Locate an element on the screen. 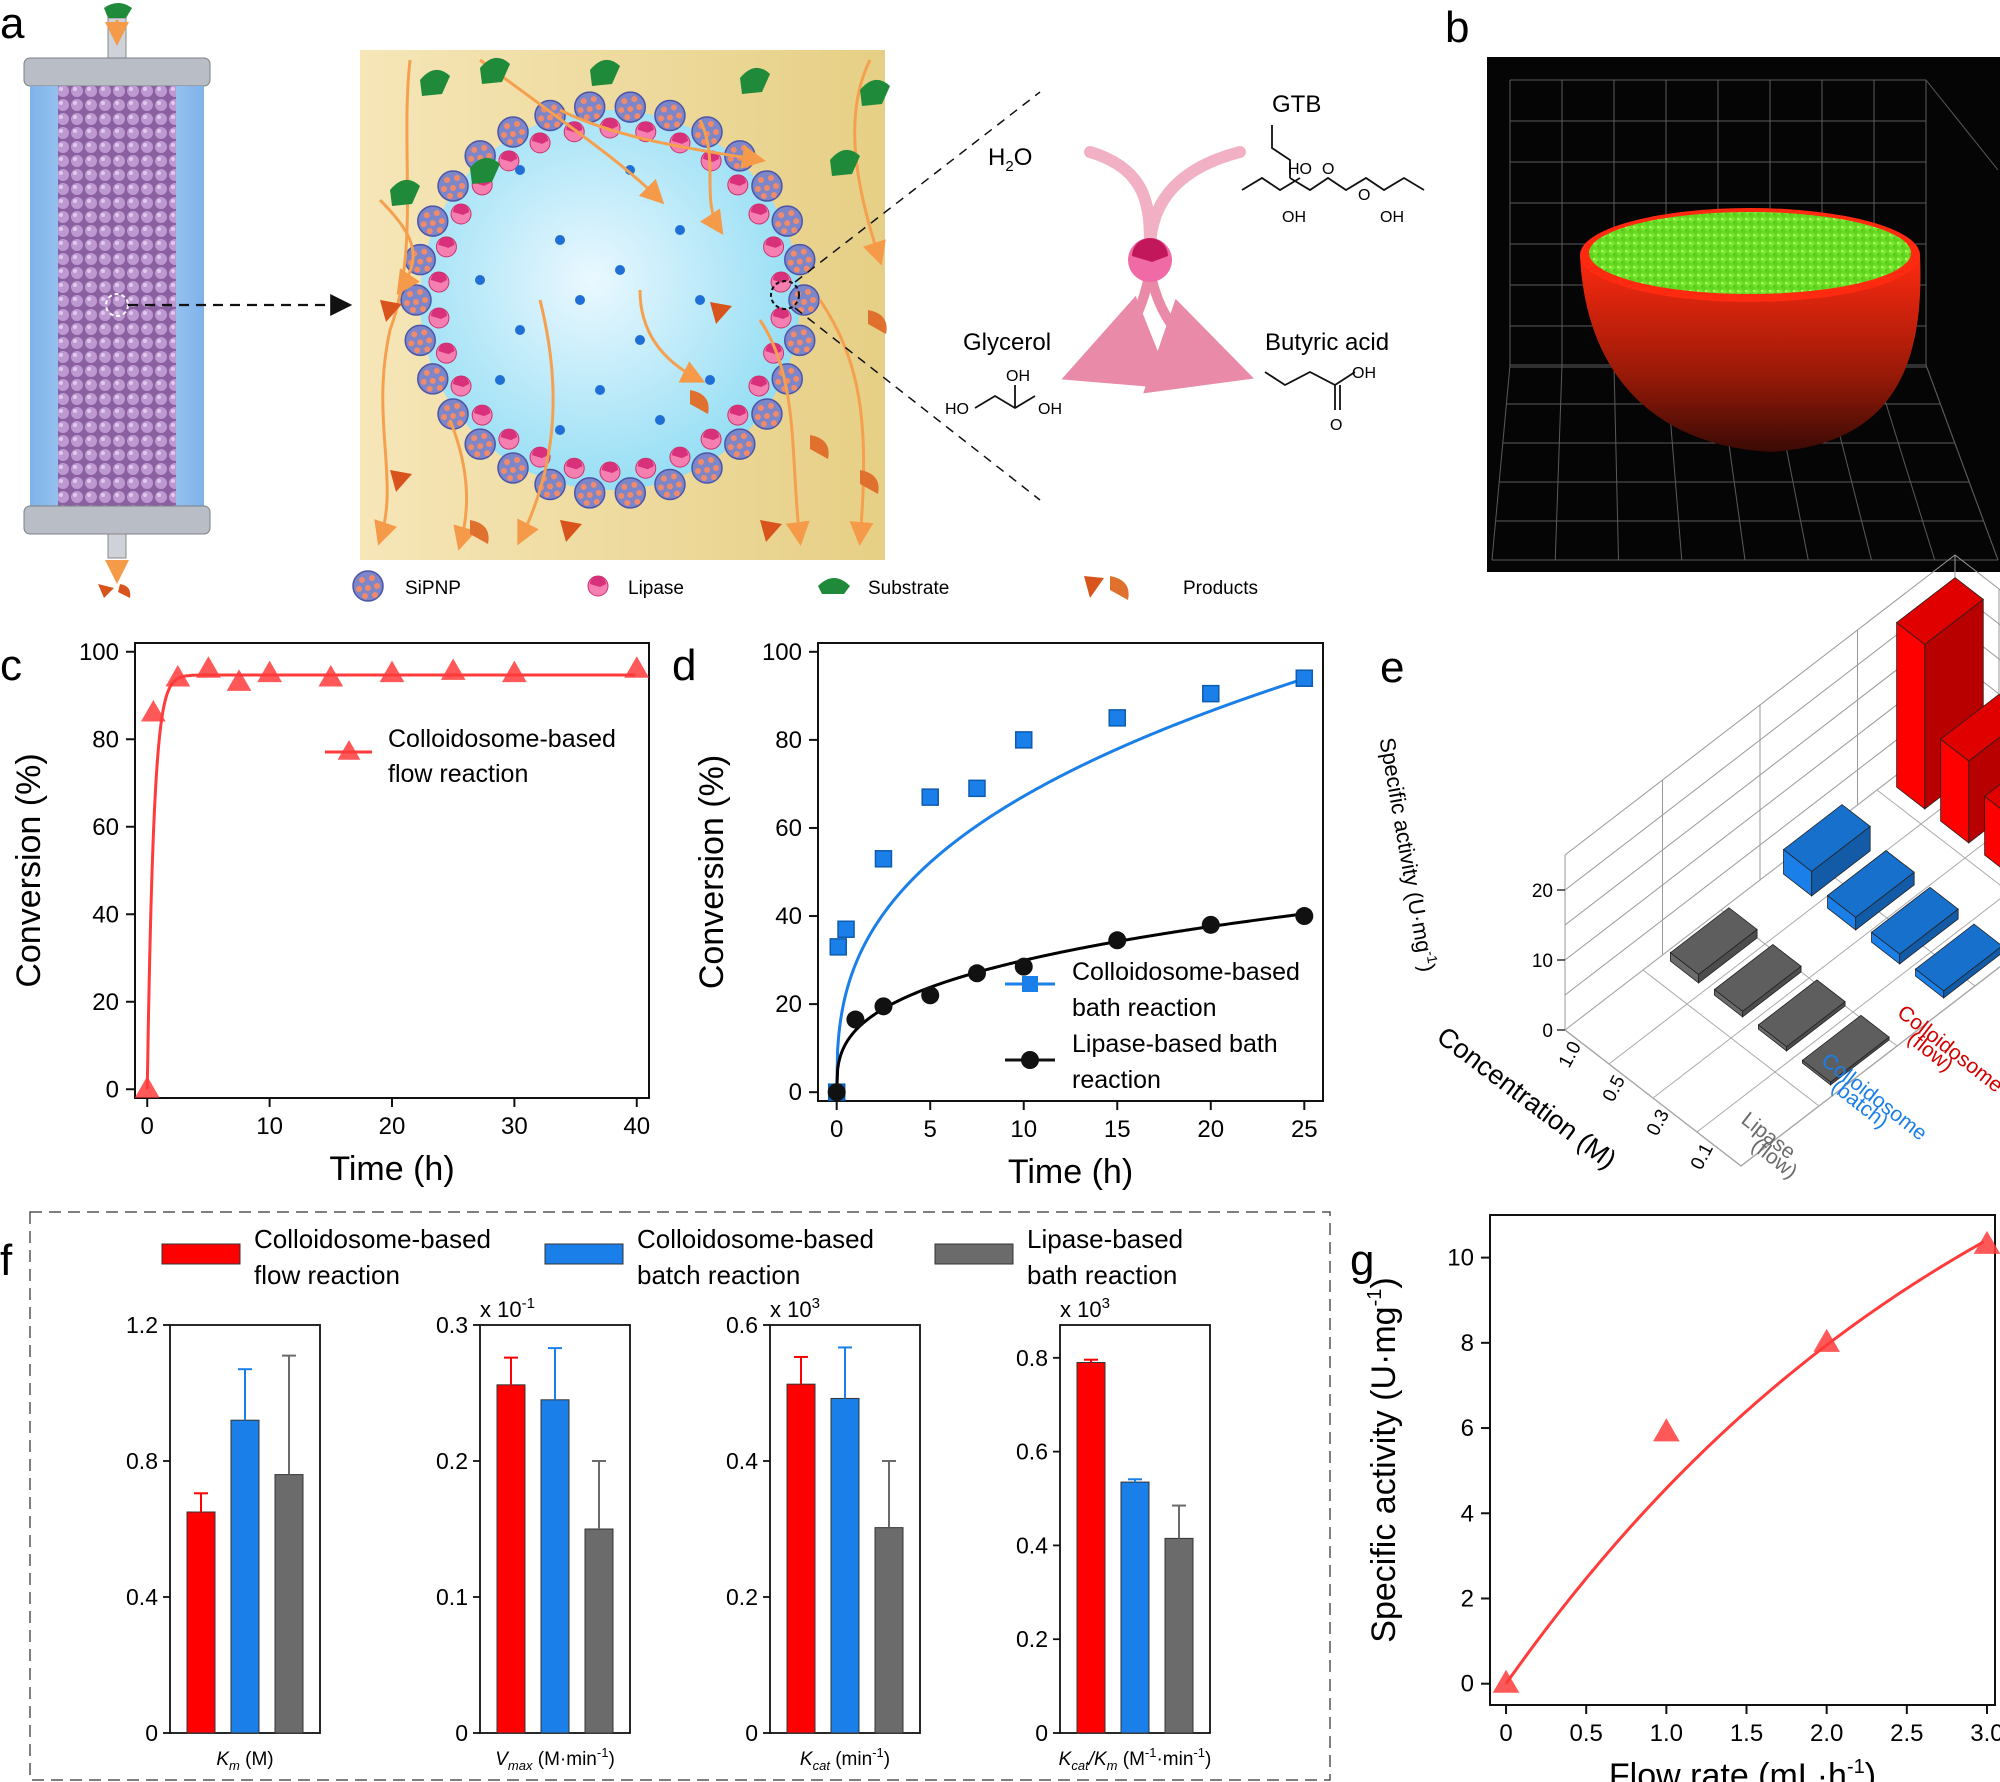 This screenshot has width=2000, height=1782. gtb-o2: O is located at coordinates (1364, 195).